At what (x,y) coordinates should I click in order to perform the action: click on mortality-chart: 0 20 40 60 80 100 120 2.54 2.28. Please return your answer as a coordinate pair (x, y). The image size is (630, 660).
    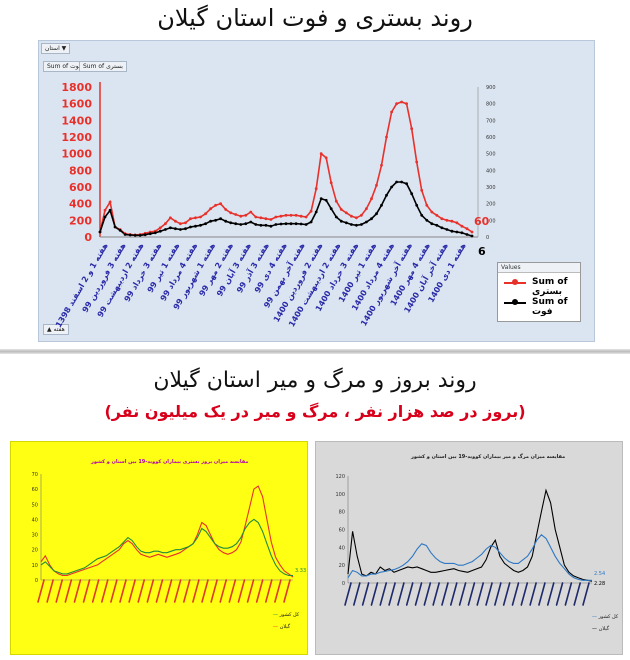
    Looking at the image, I should click on (470, 540).